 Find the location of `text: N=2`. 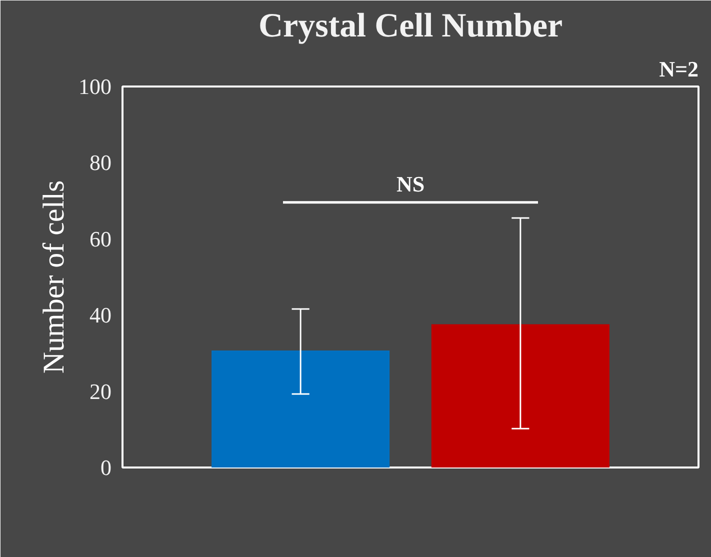

text: N=2 is located at coordinates (679, 69).